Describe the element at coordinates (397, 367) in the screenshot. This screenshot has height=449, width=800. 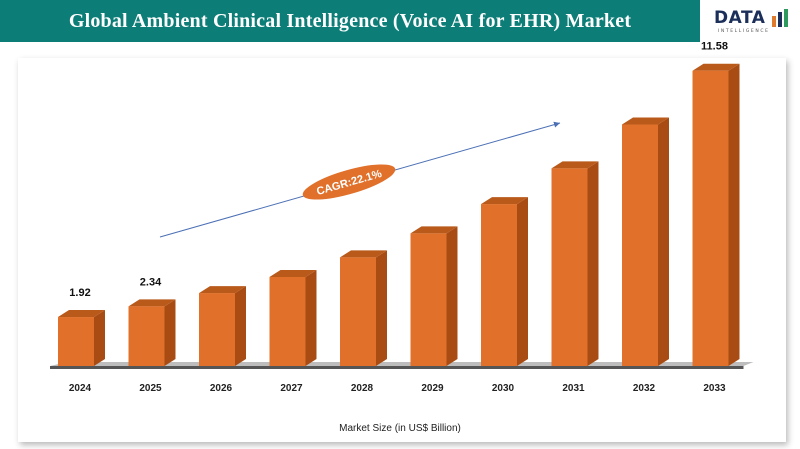
I see `chart-floor-edge` at that location.